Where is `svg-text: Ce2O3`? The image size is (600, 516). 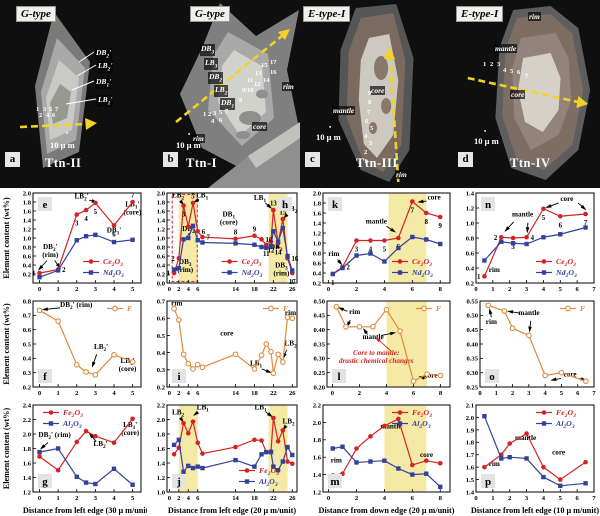
svg-text: Ce2O3 is located at coordinates (566, 262).